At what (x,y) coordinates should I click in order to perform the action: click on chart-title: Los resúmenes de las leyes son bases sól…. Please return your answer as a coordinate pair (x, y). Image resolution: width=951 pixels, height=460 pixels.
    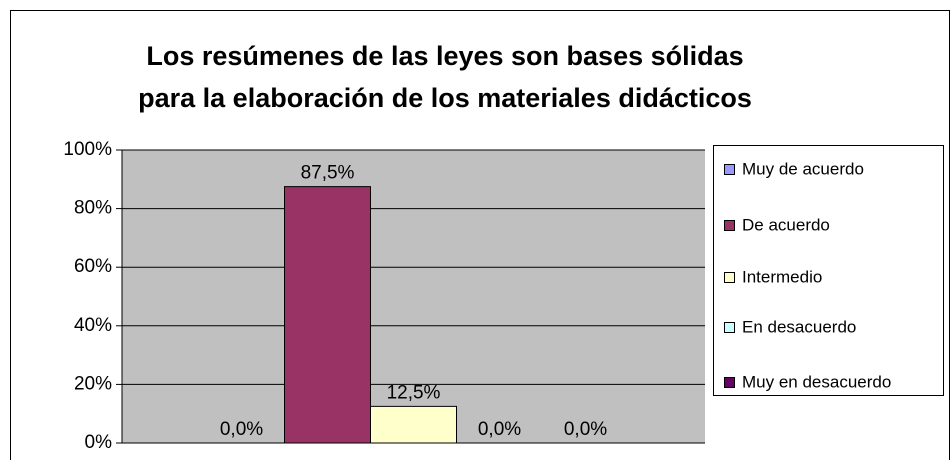
    Looking at the image, I should click on (444, 56).